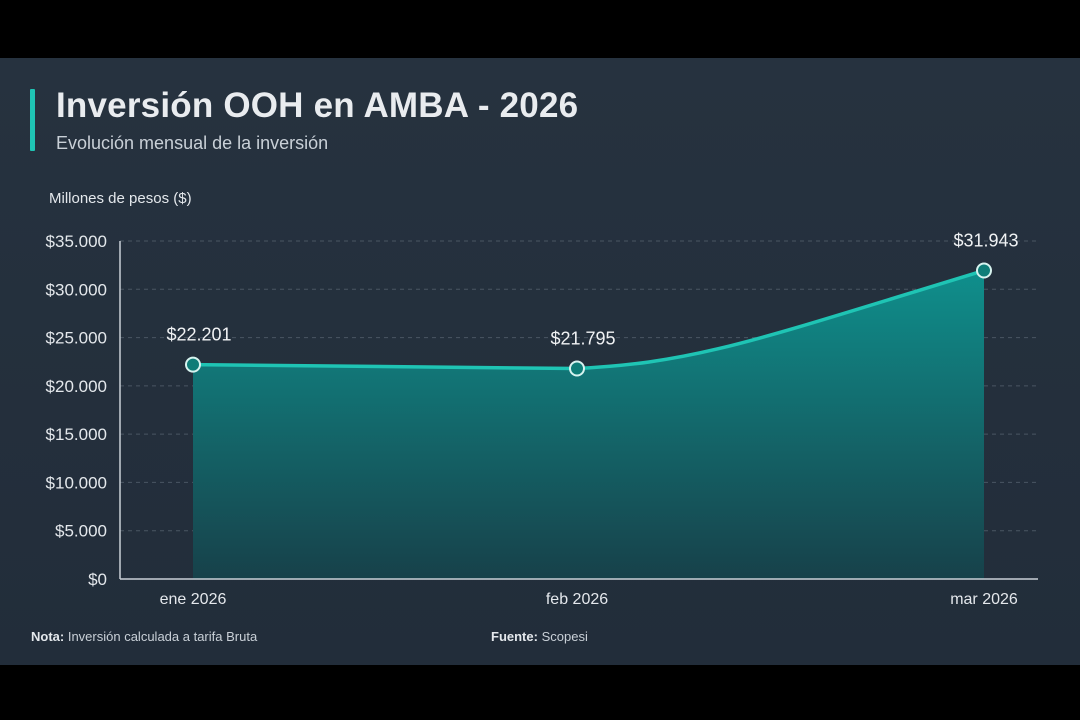  I want to click on y-axis-title: Millones de pesos ($), so click(120, 198).